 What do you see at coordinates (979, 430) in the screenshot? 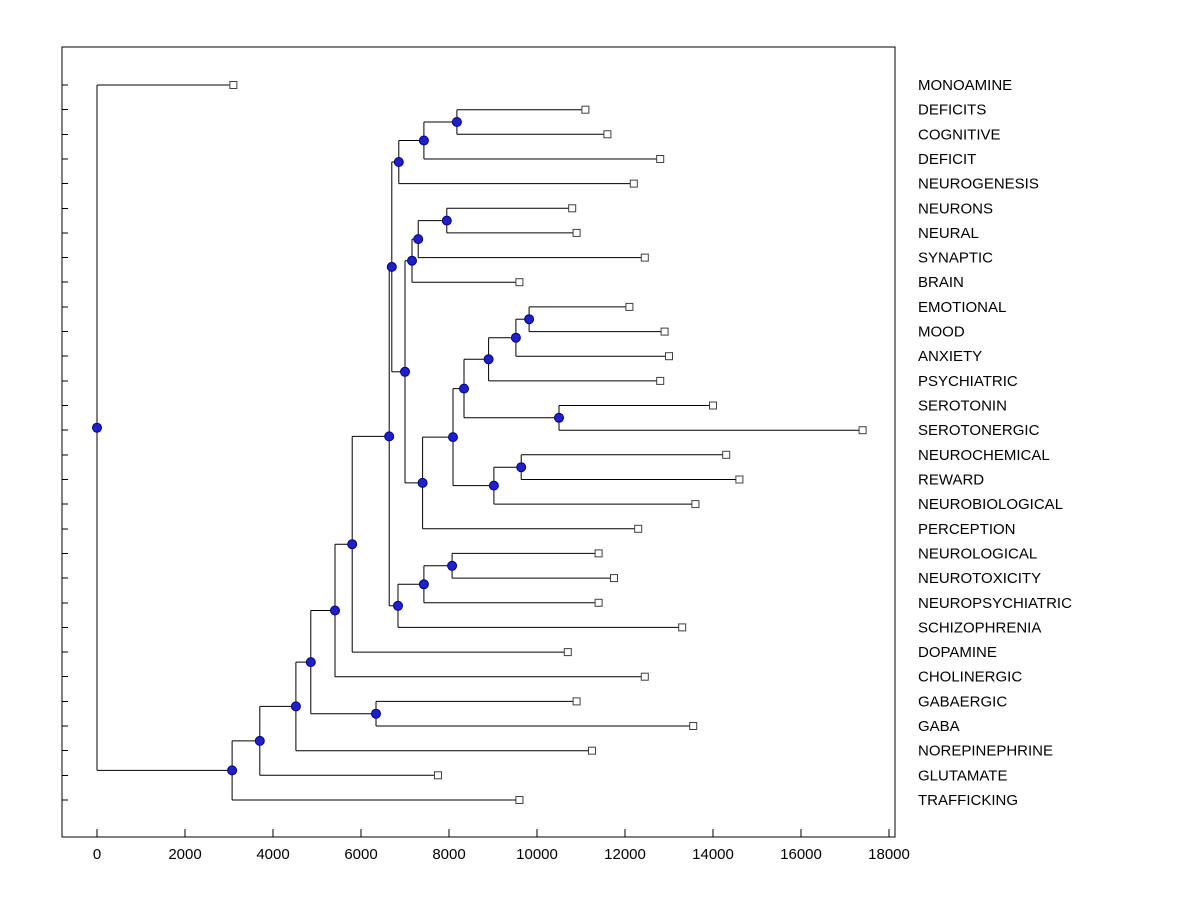
I see `leaf-label: SEROTONERGIC` at bounding box center [979, 430].